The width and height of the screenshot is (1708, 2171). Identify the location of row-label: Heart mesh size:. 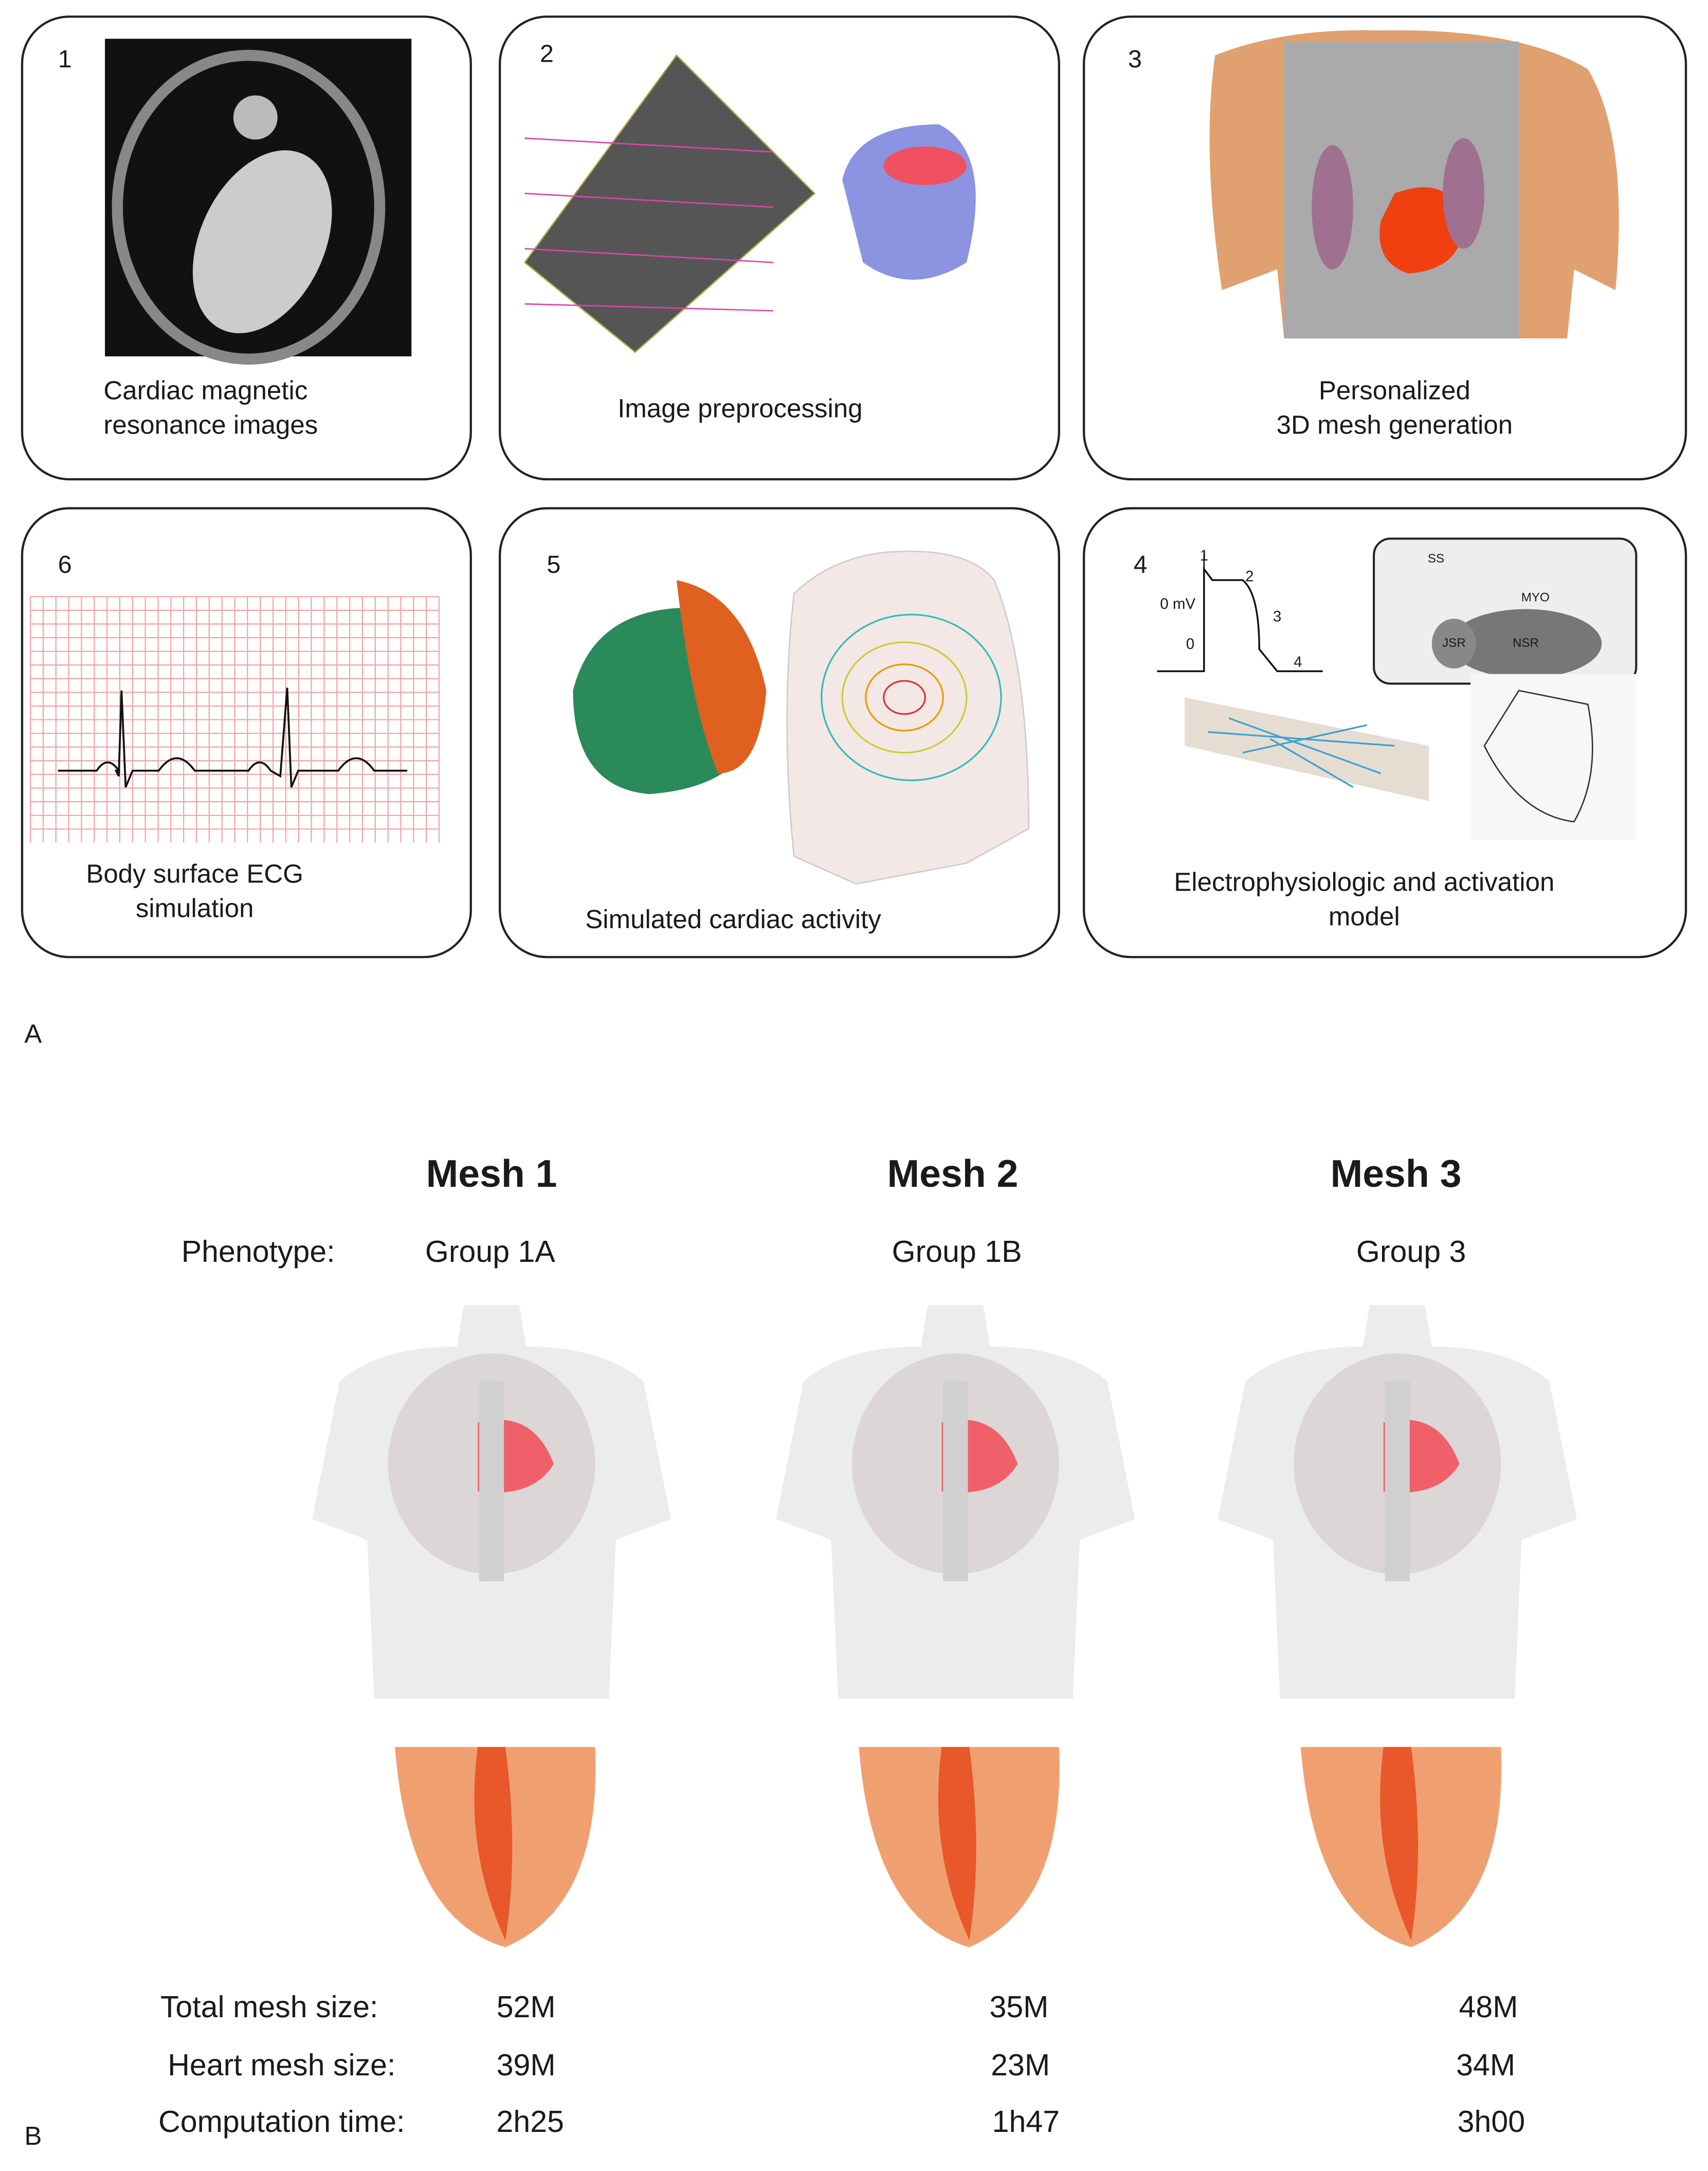
(281, 2065).